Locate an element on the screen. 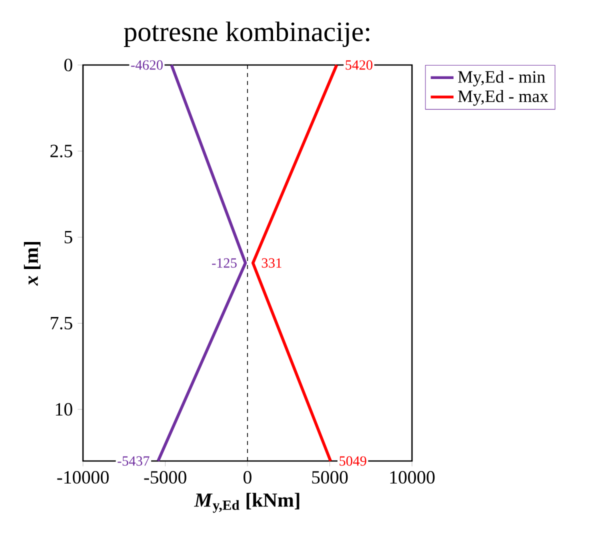 This screenshot has height=537, width=603. legend-label: My,Ed - min is located at coordinates (502, 78).